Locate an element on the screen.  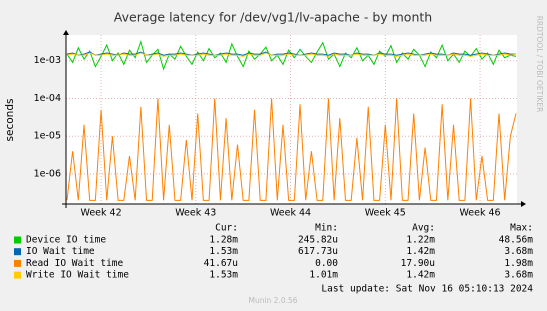
y-arrow is located at coordinates (66, 32).